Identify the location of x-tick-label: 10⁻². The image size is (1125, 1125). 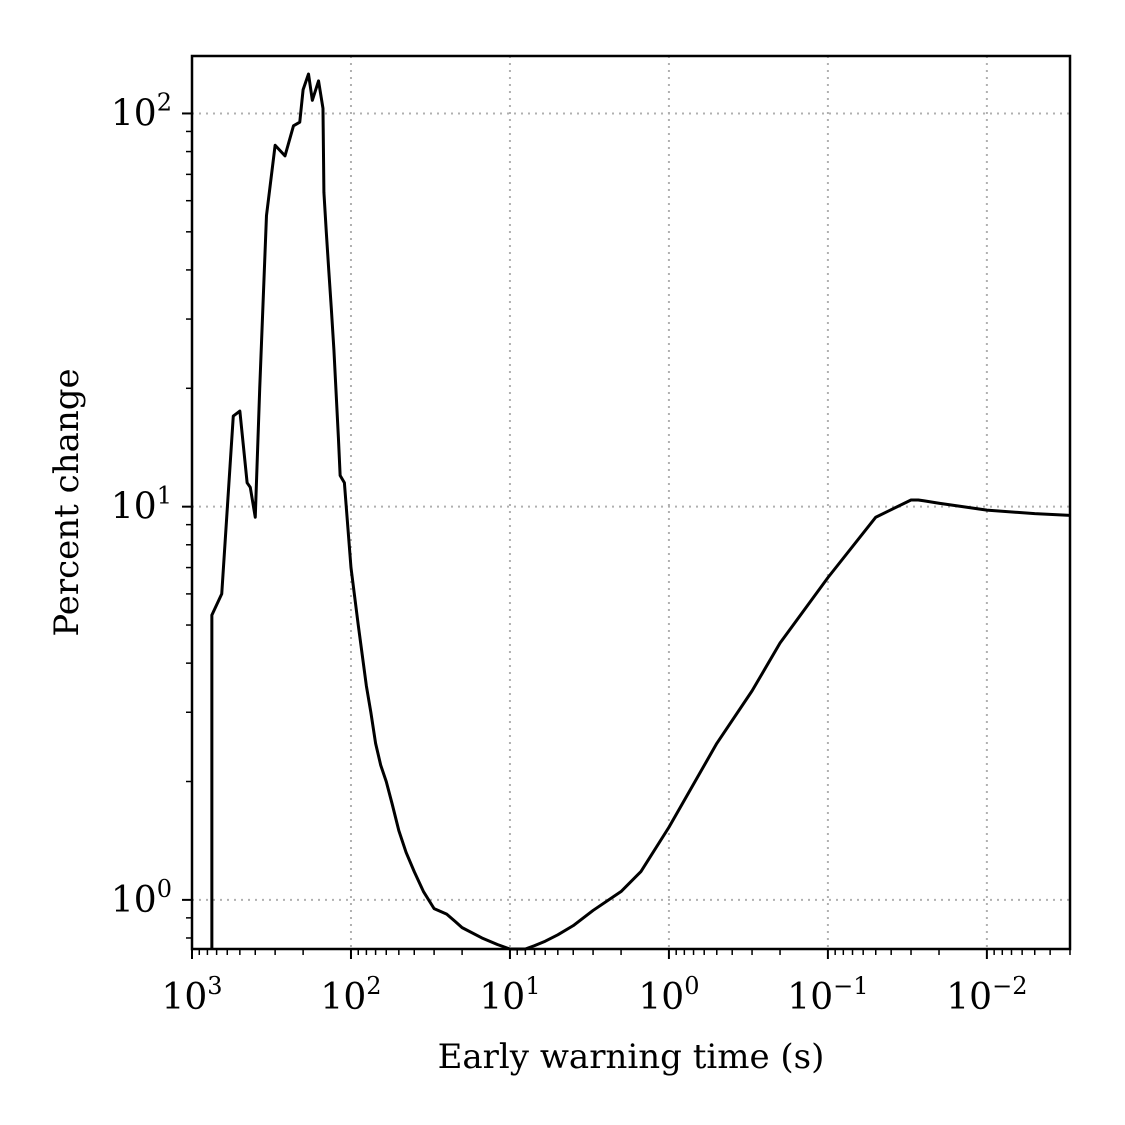
(986, 995).